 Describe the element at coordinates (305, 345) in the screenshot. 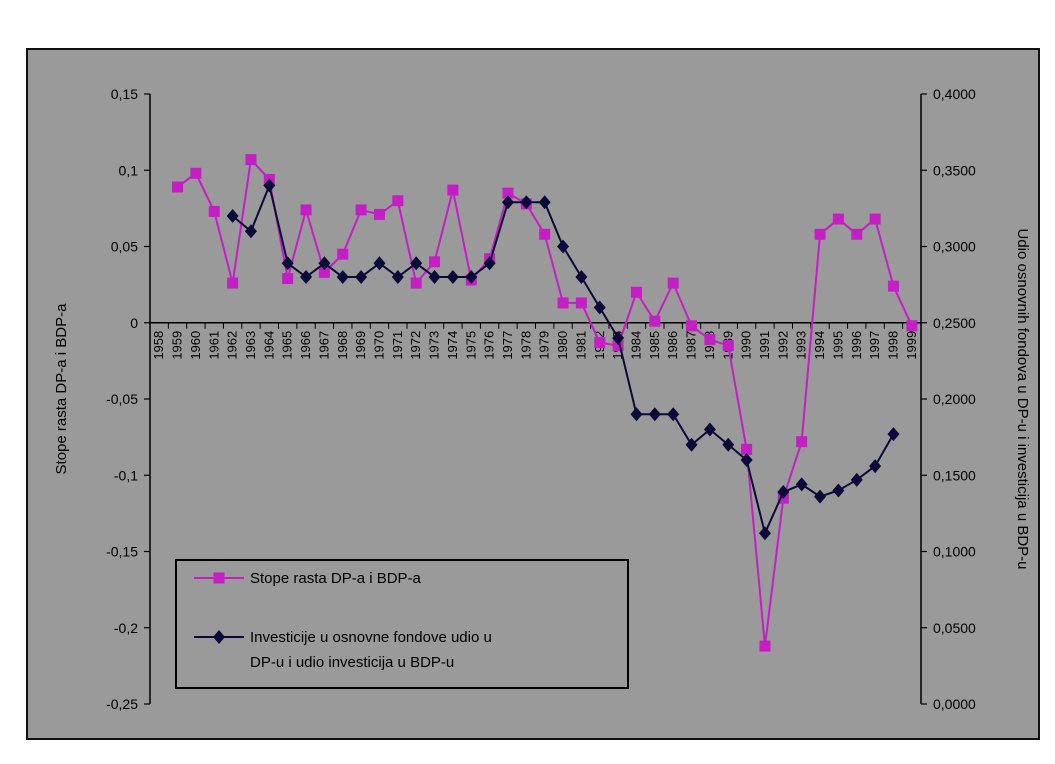

I see `x-tick-label: 1966` at that location.